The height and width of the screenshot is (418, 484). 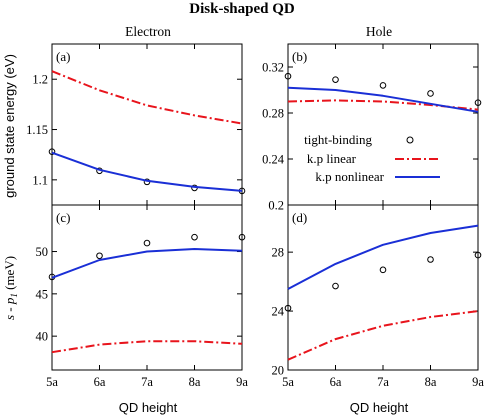 What do you see at coordinates (273, 114) in the screenshot?
I see `y-tick-label-1-2: 0.28` at bounding box center [273, 114].